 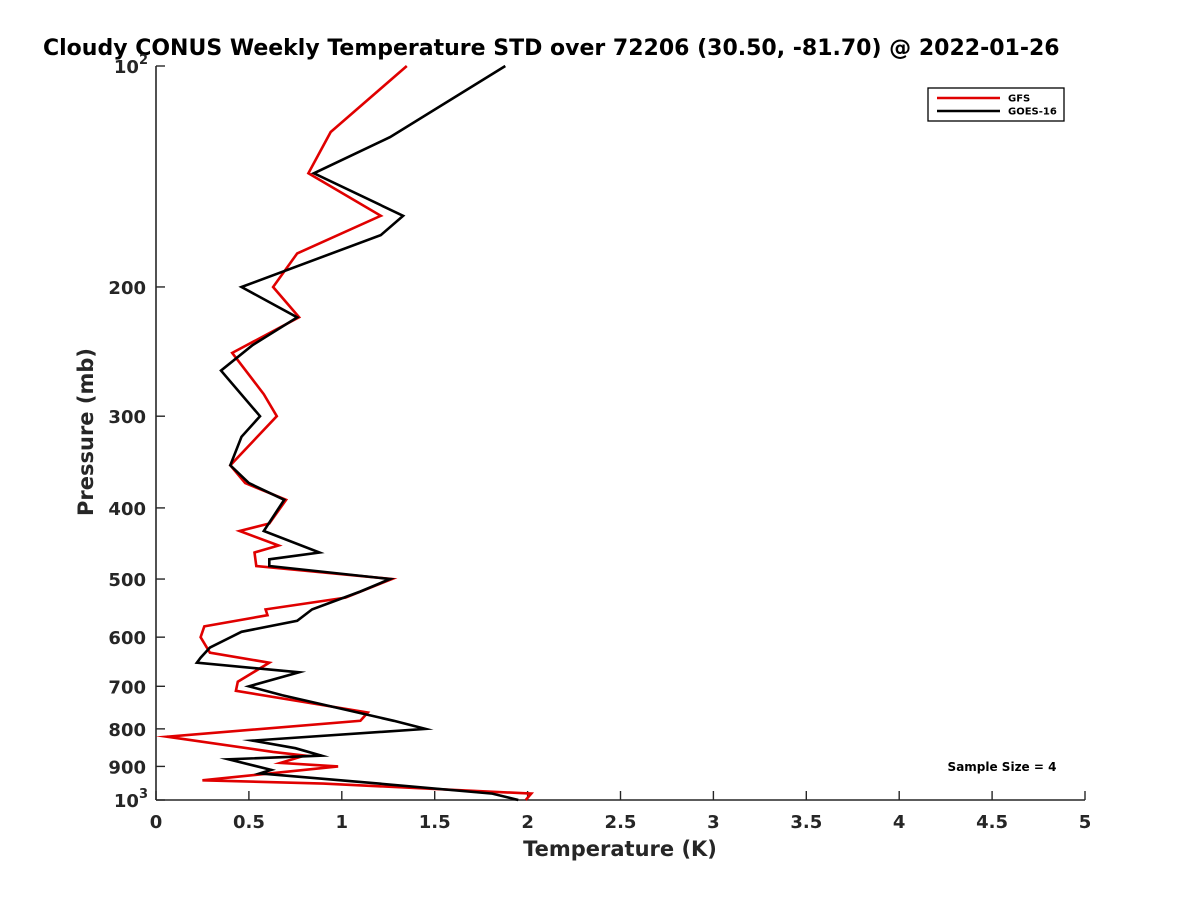 I want to click on y-tick-label: 200, so click(x=127, y=288).